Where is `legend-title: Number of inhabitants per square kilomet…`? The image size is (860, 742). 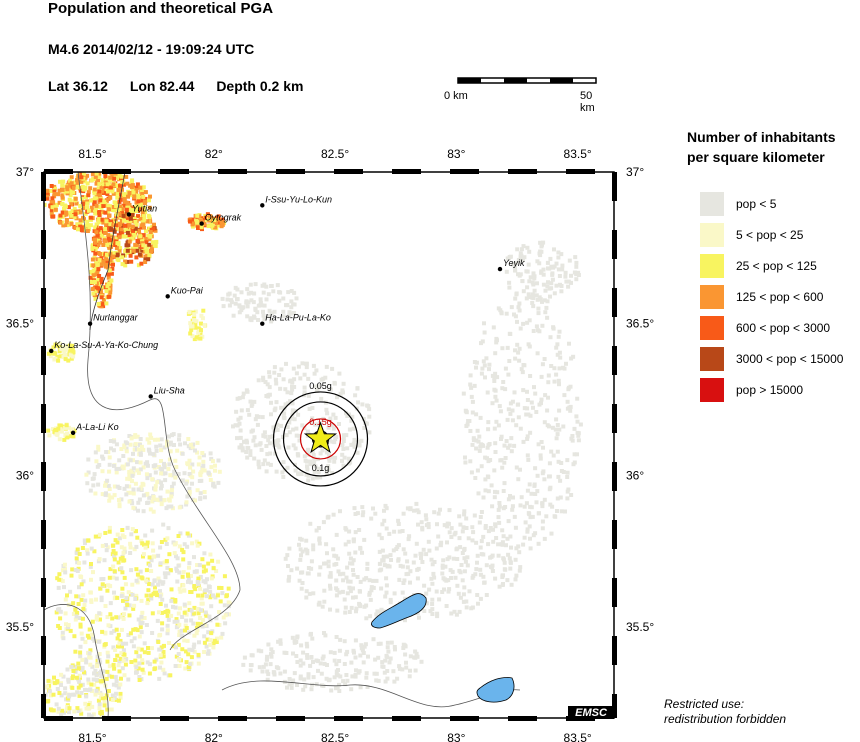
legend-title: Number of inhabitants per square kilomet… is located at coordinates (761, 147).